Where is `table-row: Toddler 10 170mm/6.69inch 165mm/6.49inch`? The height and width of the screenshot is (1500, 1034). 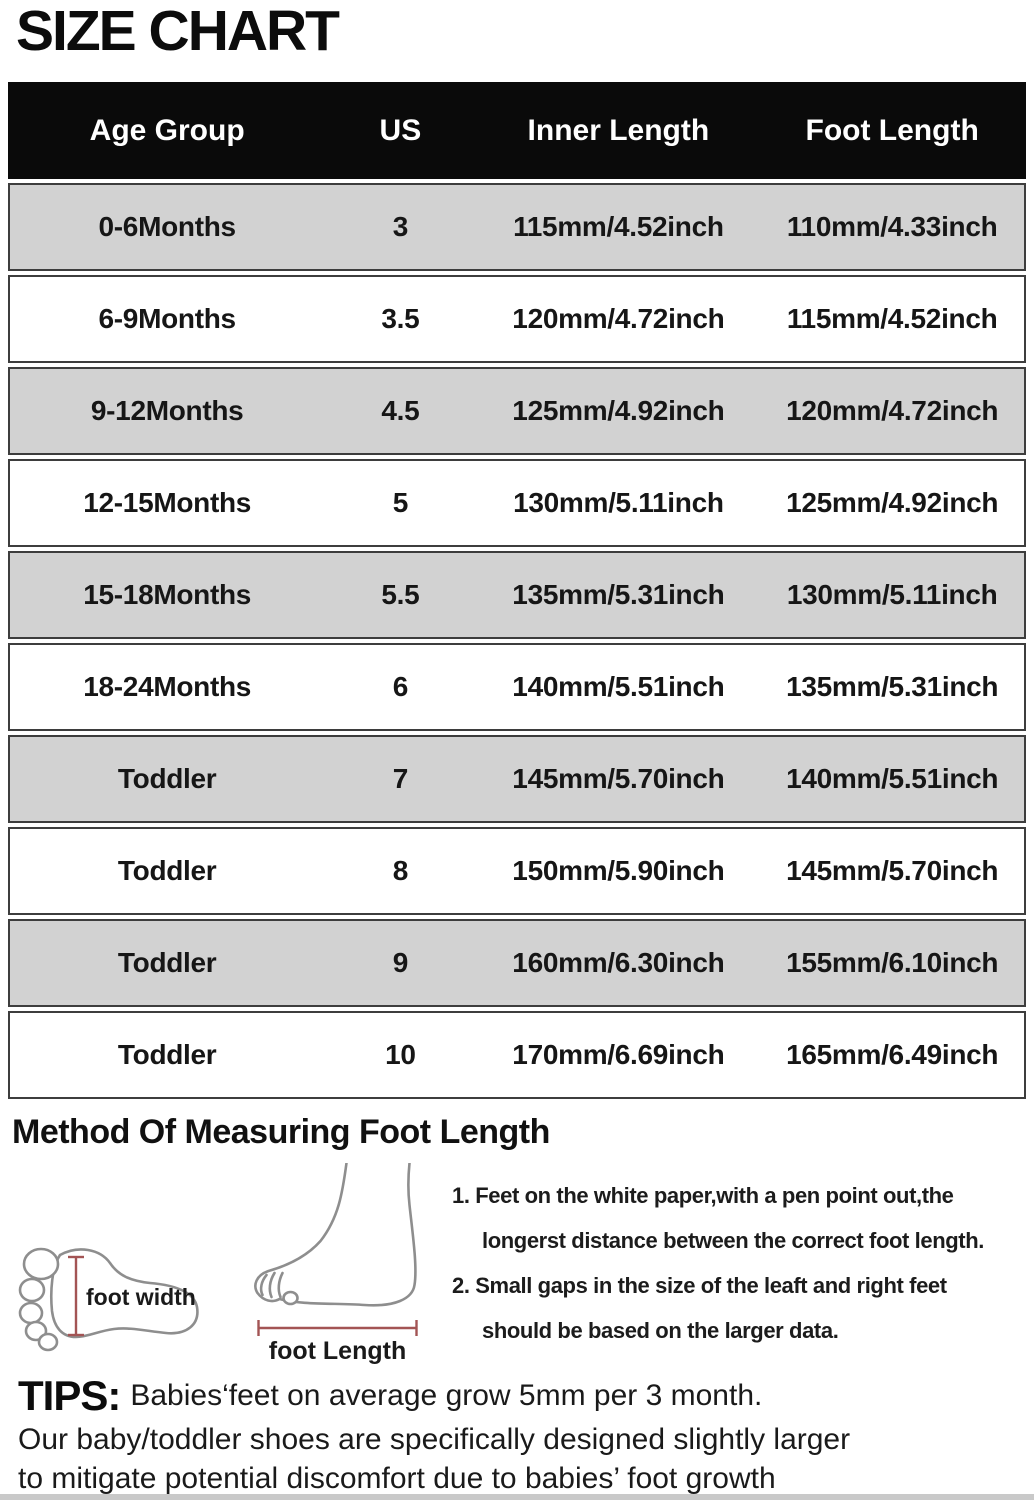
table-row: Toddler 10 170mm/6.69inch 165mm/6.49inch is located at coordinates (517, 1055).